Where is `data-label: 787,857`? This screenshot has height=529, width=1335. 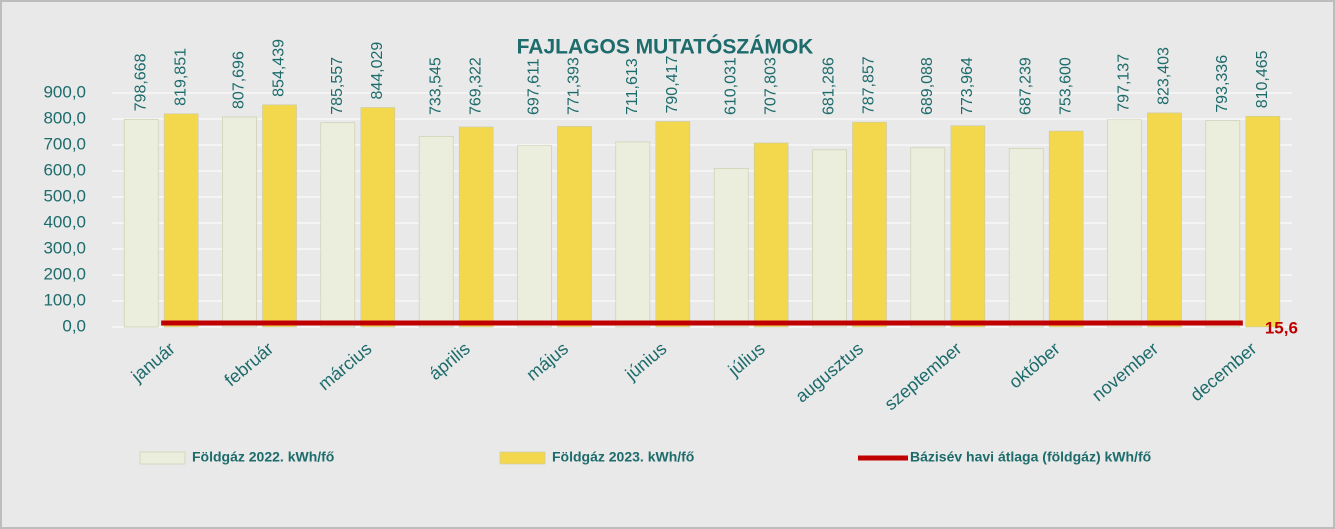
data-label: 787,857 is located at coordinates (869, 85).